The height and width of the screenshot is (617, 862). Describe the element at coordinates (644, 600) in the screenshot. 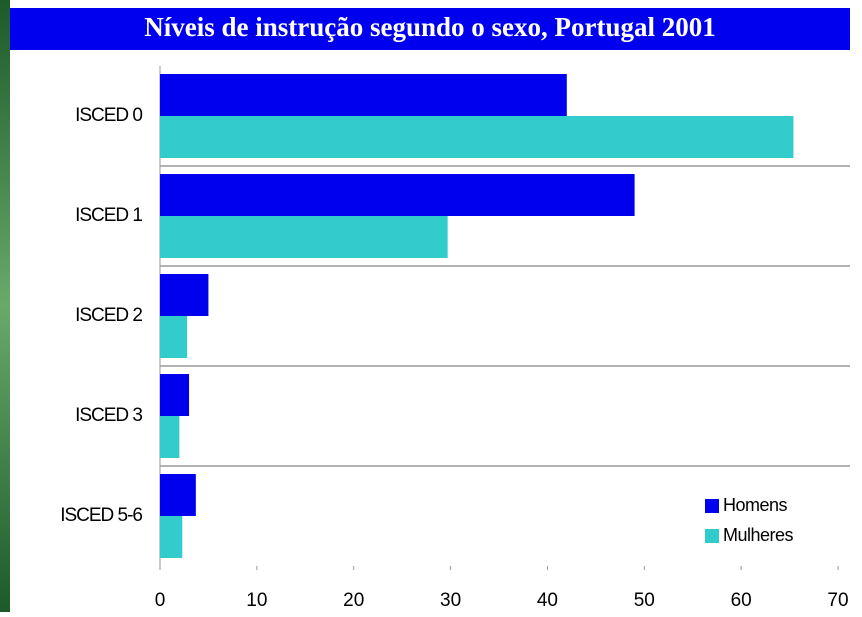

I see `x-tick-label: 50` at that location.